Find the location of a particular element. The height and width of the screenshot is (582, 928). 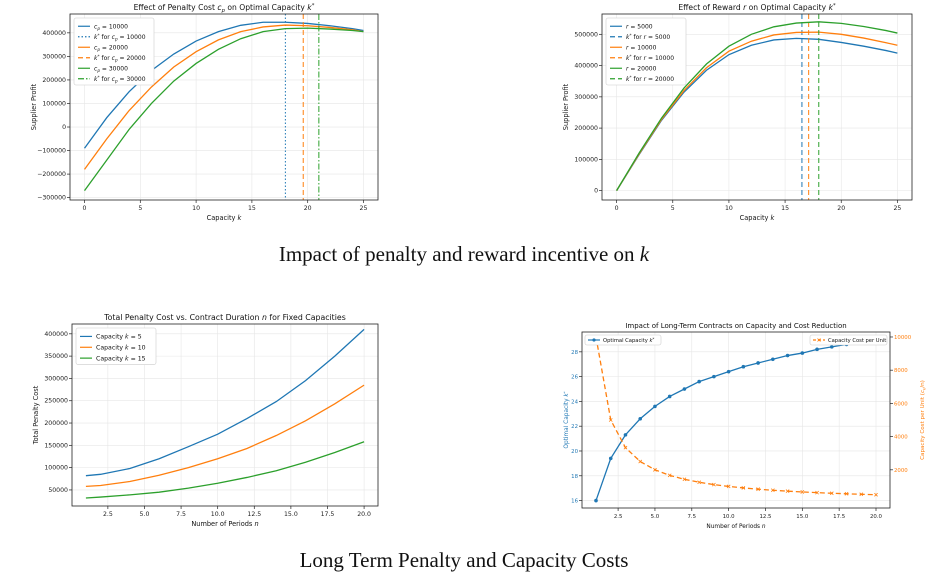

x-label-text: Number of Periods is located at coordinates (222, 524).